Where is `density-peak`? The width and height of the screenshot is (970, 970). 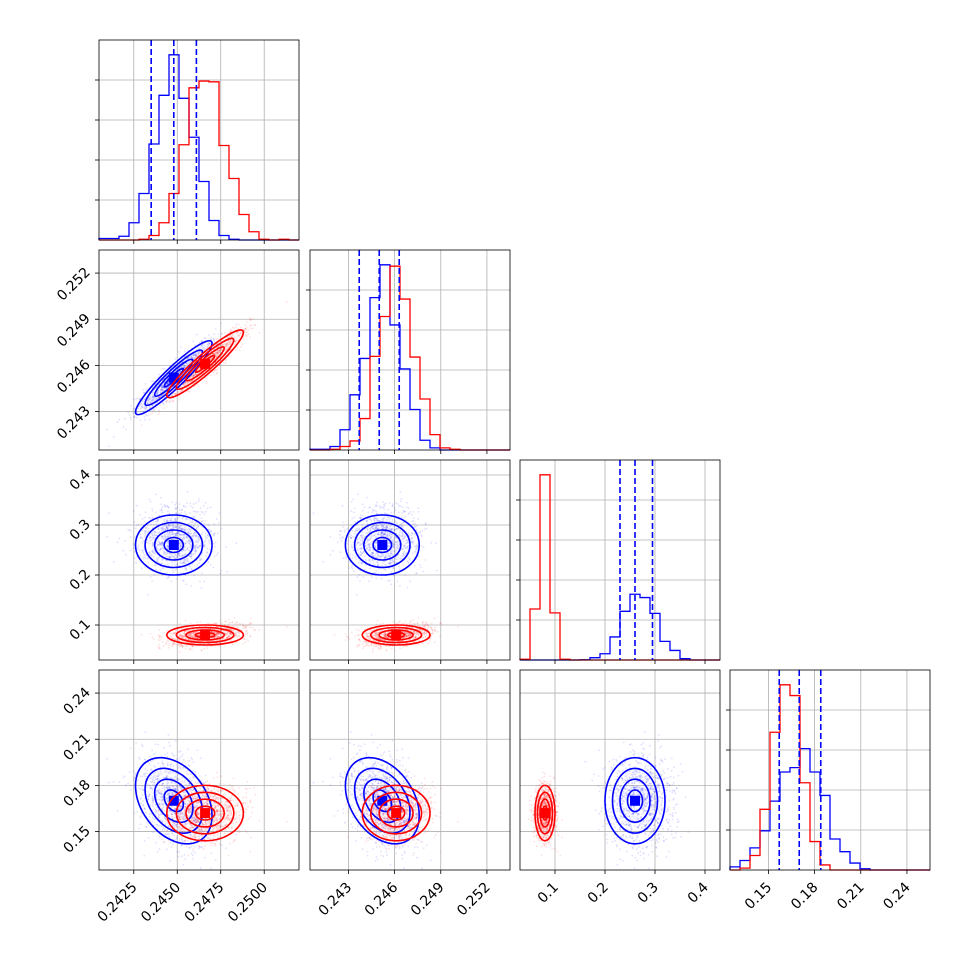
density-peak is located at coordinates (173, 545).